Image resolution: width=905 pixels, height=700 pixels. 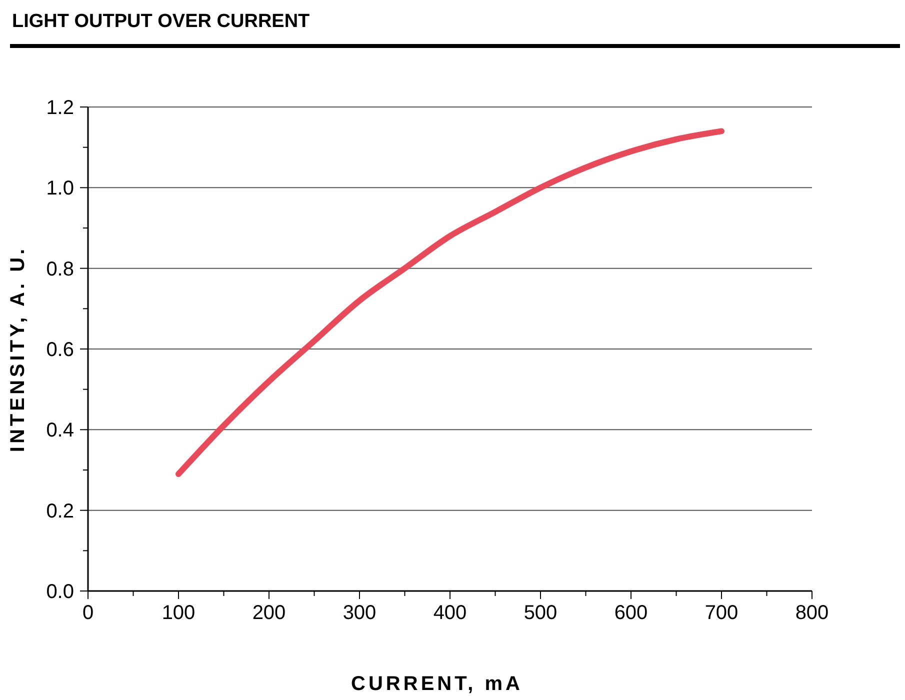 I want to click on x-tick-label: 300, so click(x=359, y=613).